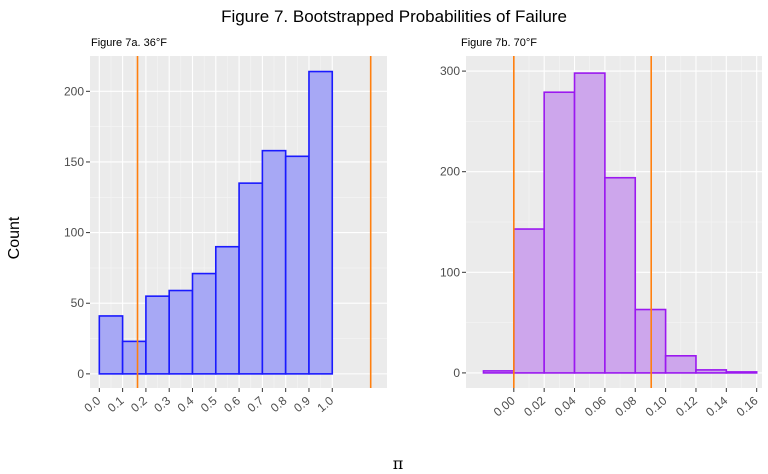 This screenshot has height=474, width=768. What do you see at coordinates (565, 406) in the screenshot?
I see `x-tick-label: 0.04` at bounding box center [565, 406].